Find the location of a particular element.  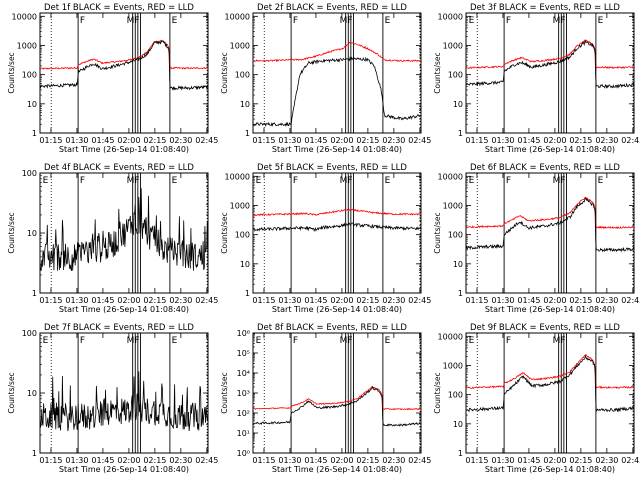

y-tick-label: 10⁶ is located at coordinates (243, 333).